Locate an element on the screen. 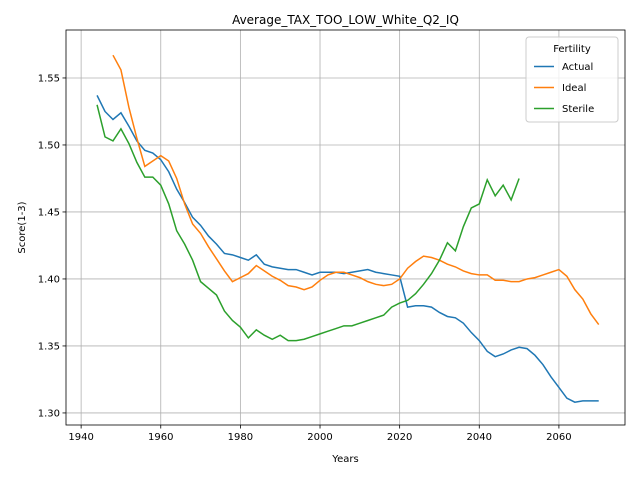 Image resolution: width=640 pixels, height=480 pixels. x-tick-label: 1960 is located at coordinates (160, 437).